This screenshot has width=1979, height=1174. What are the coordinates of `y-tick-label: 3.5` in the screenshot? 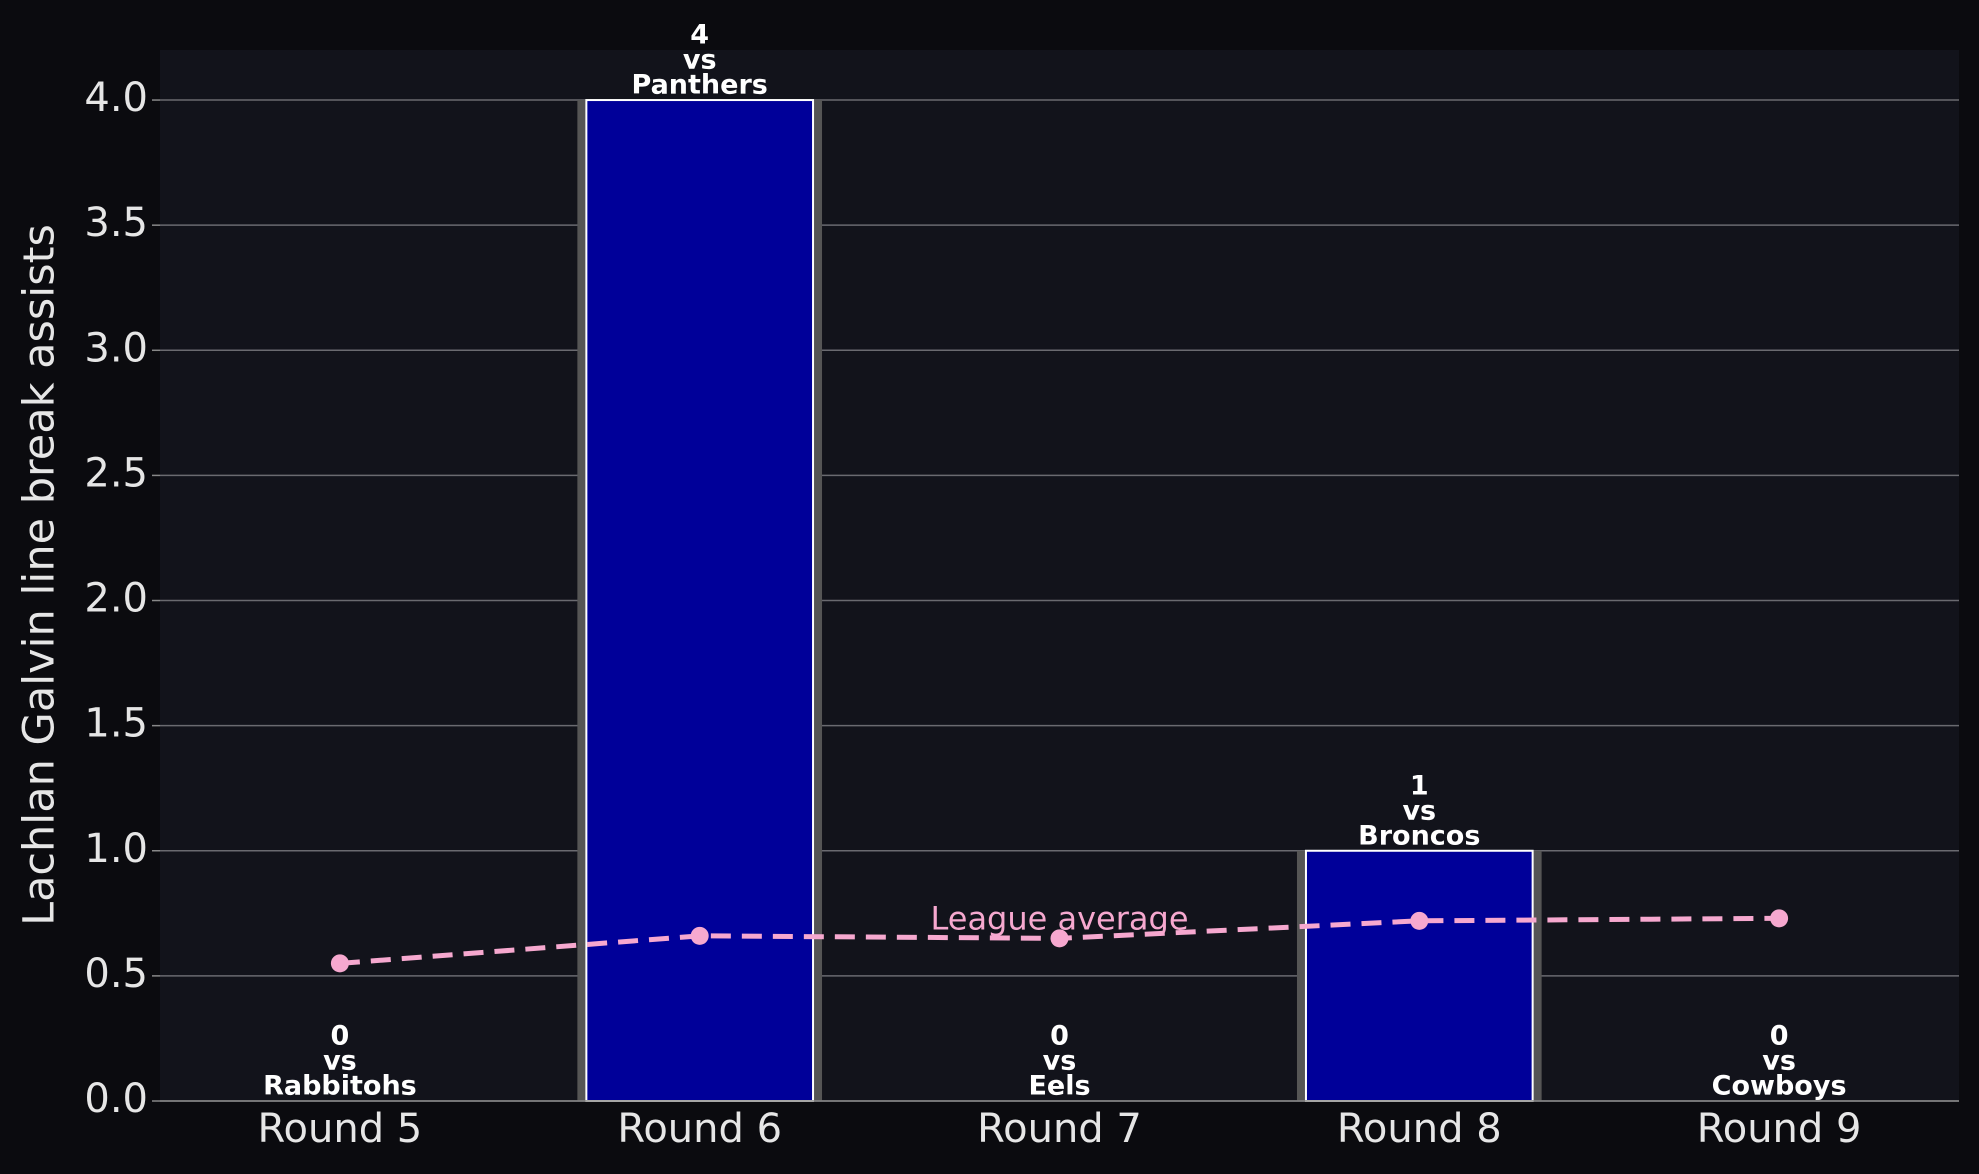 It's located at (116, 223).